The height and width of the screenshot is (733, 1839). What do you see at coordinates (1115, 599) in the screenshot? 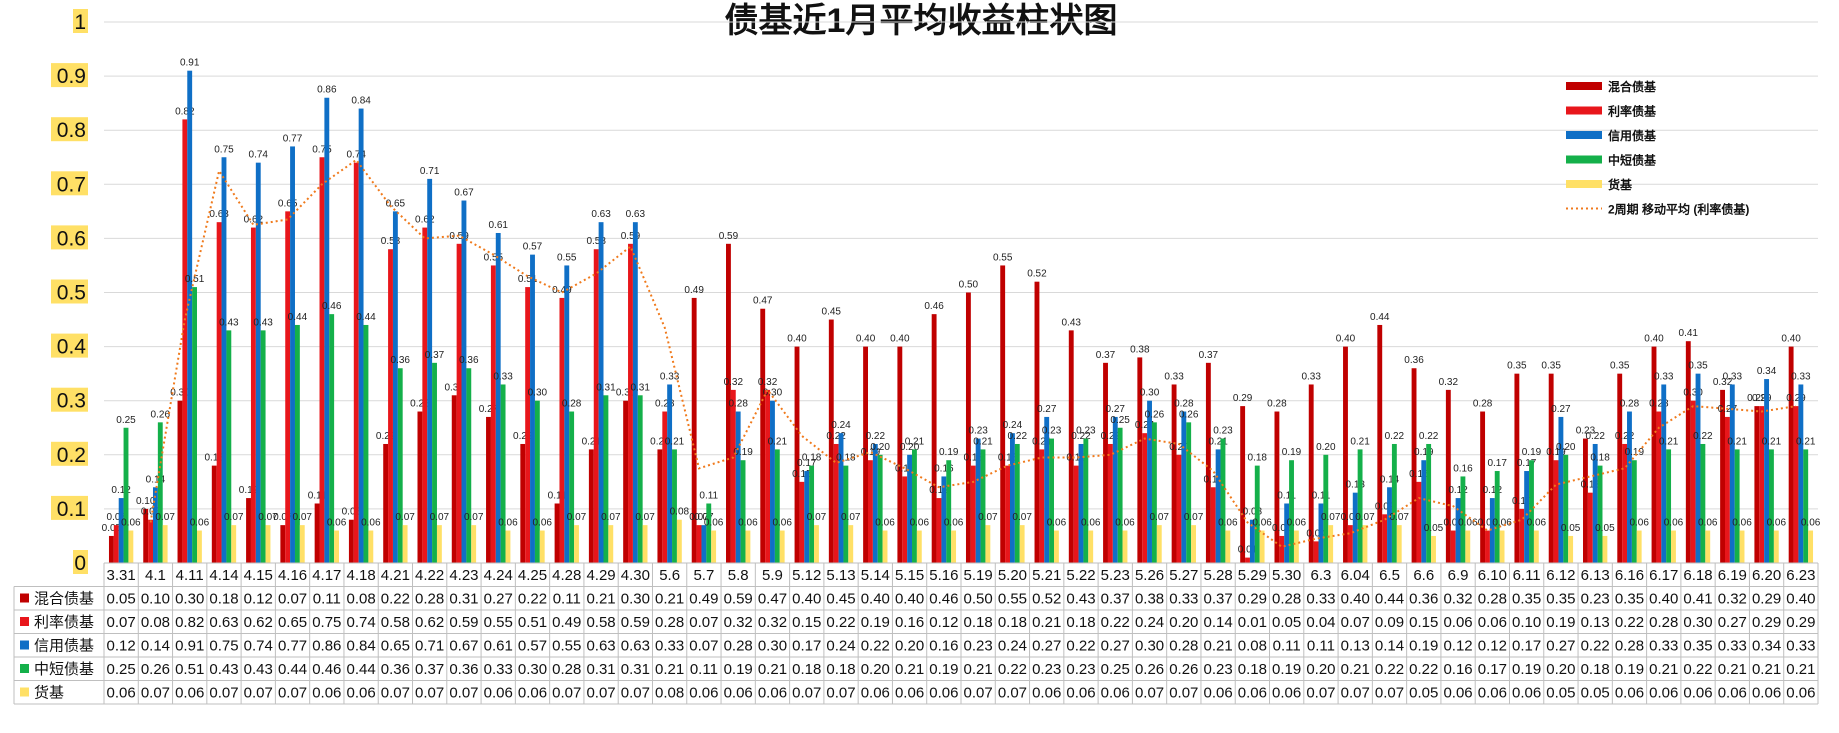
I see `table-cell: 0.37` at bounding box center [1115, 599].